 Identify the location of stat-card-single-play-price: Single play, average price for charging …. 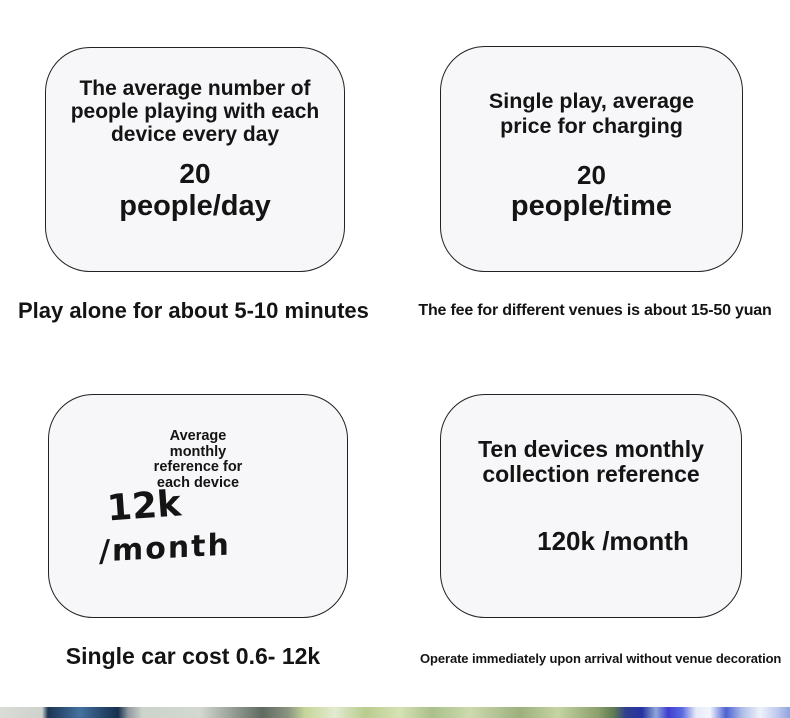
(591, 159).